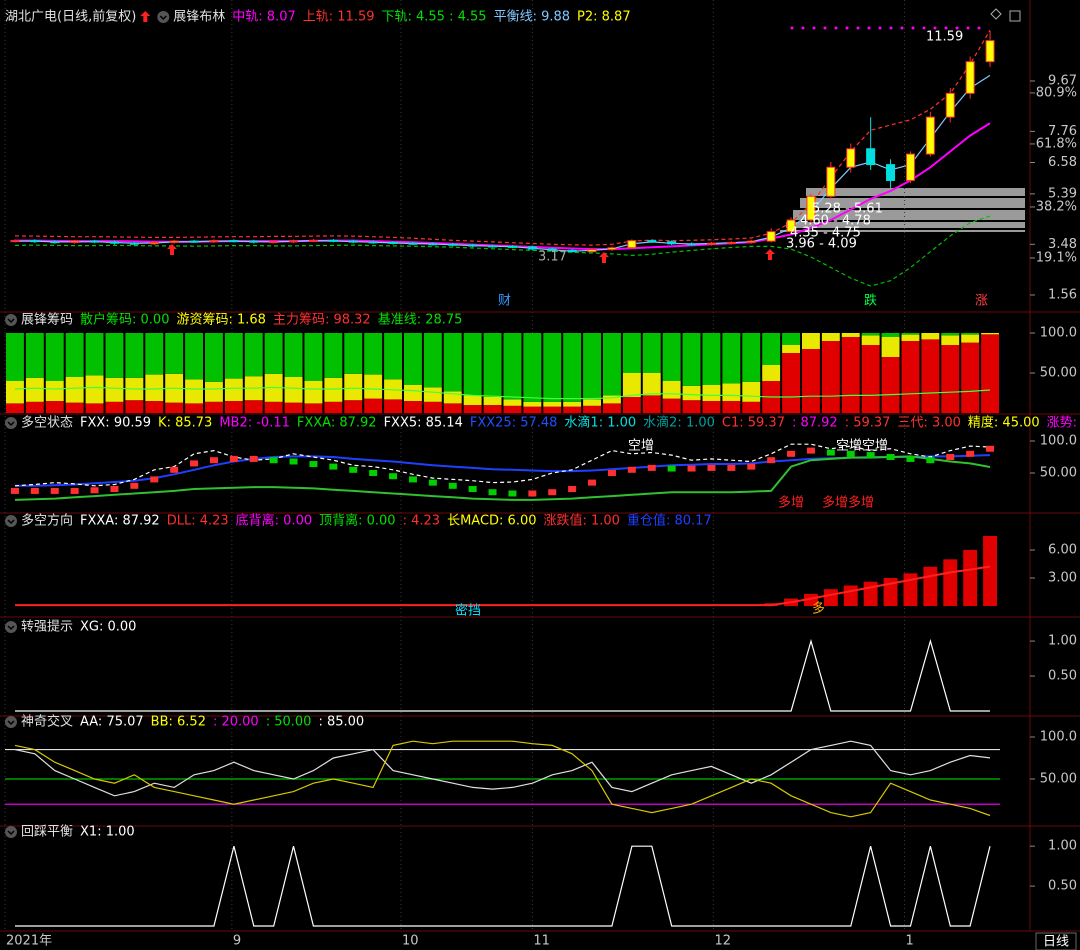 The image size is (1080, 950). I want to click on annotation: 11.59, so click(944, 37).